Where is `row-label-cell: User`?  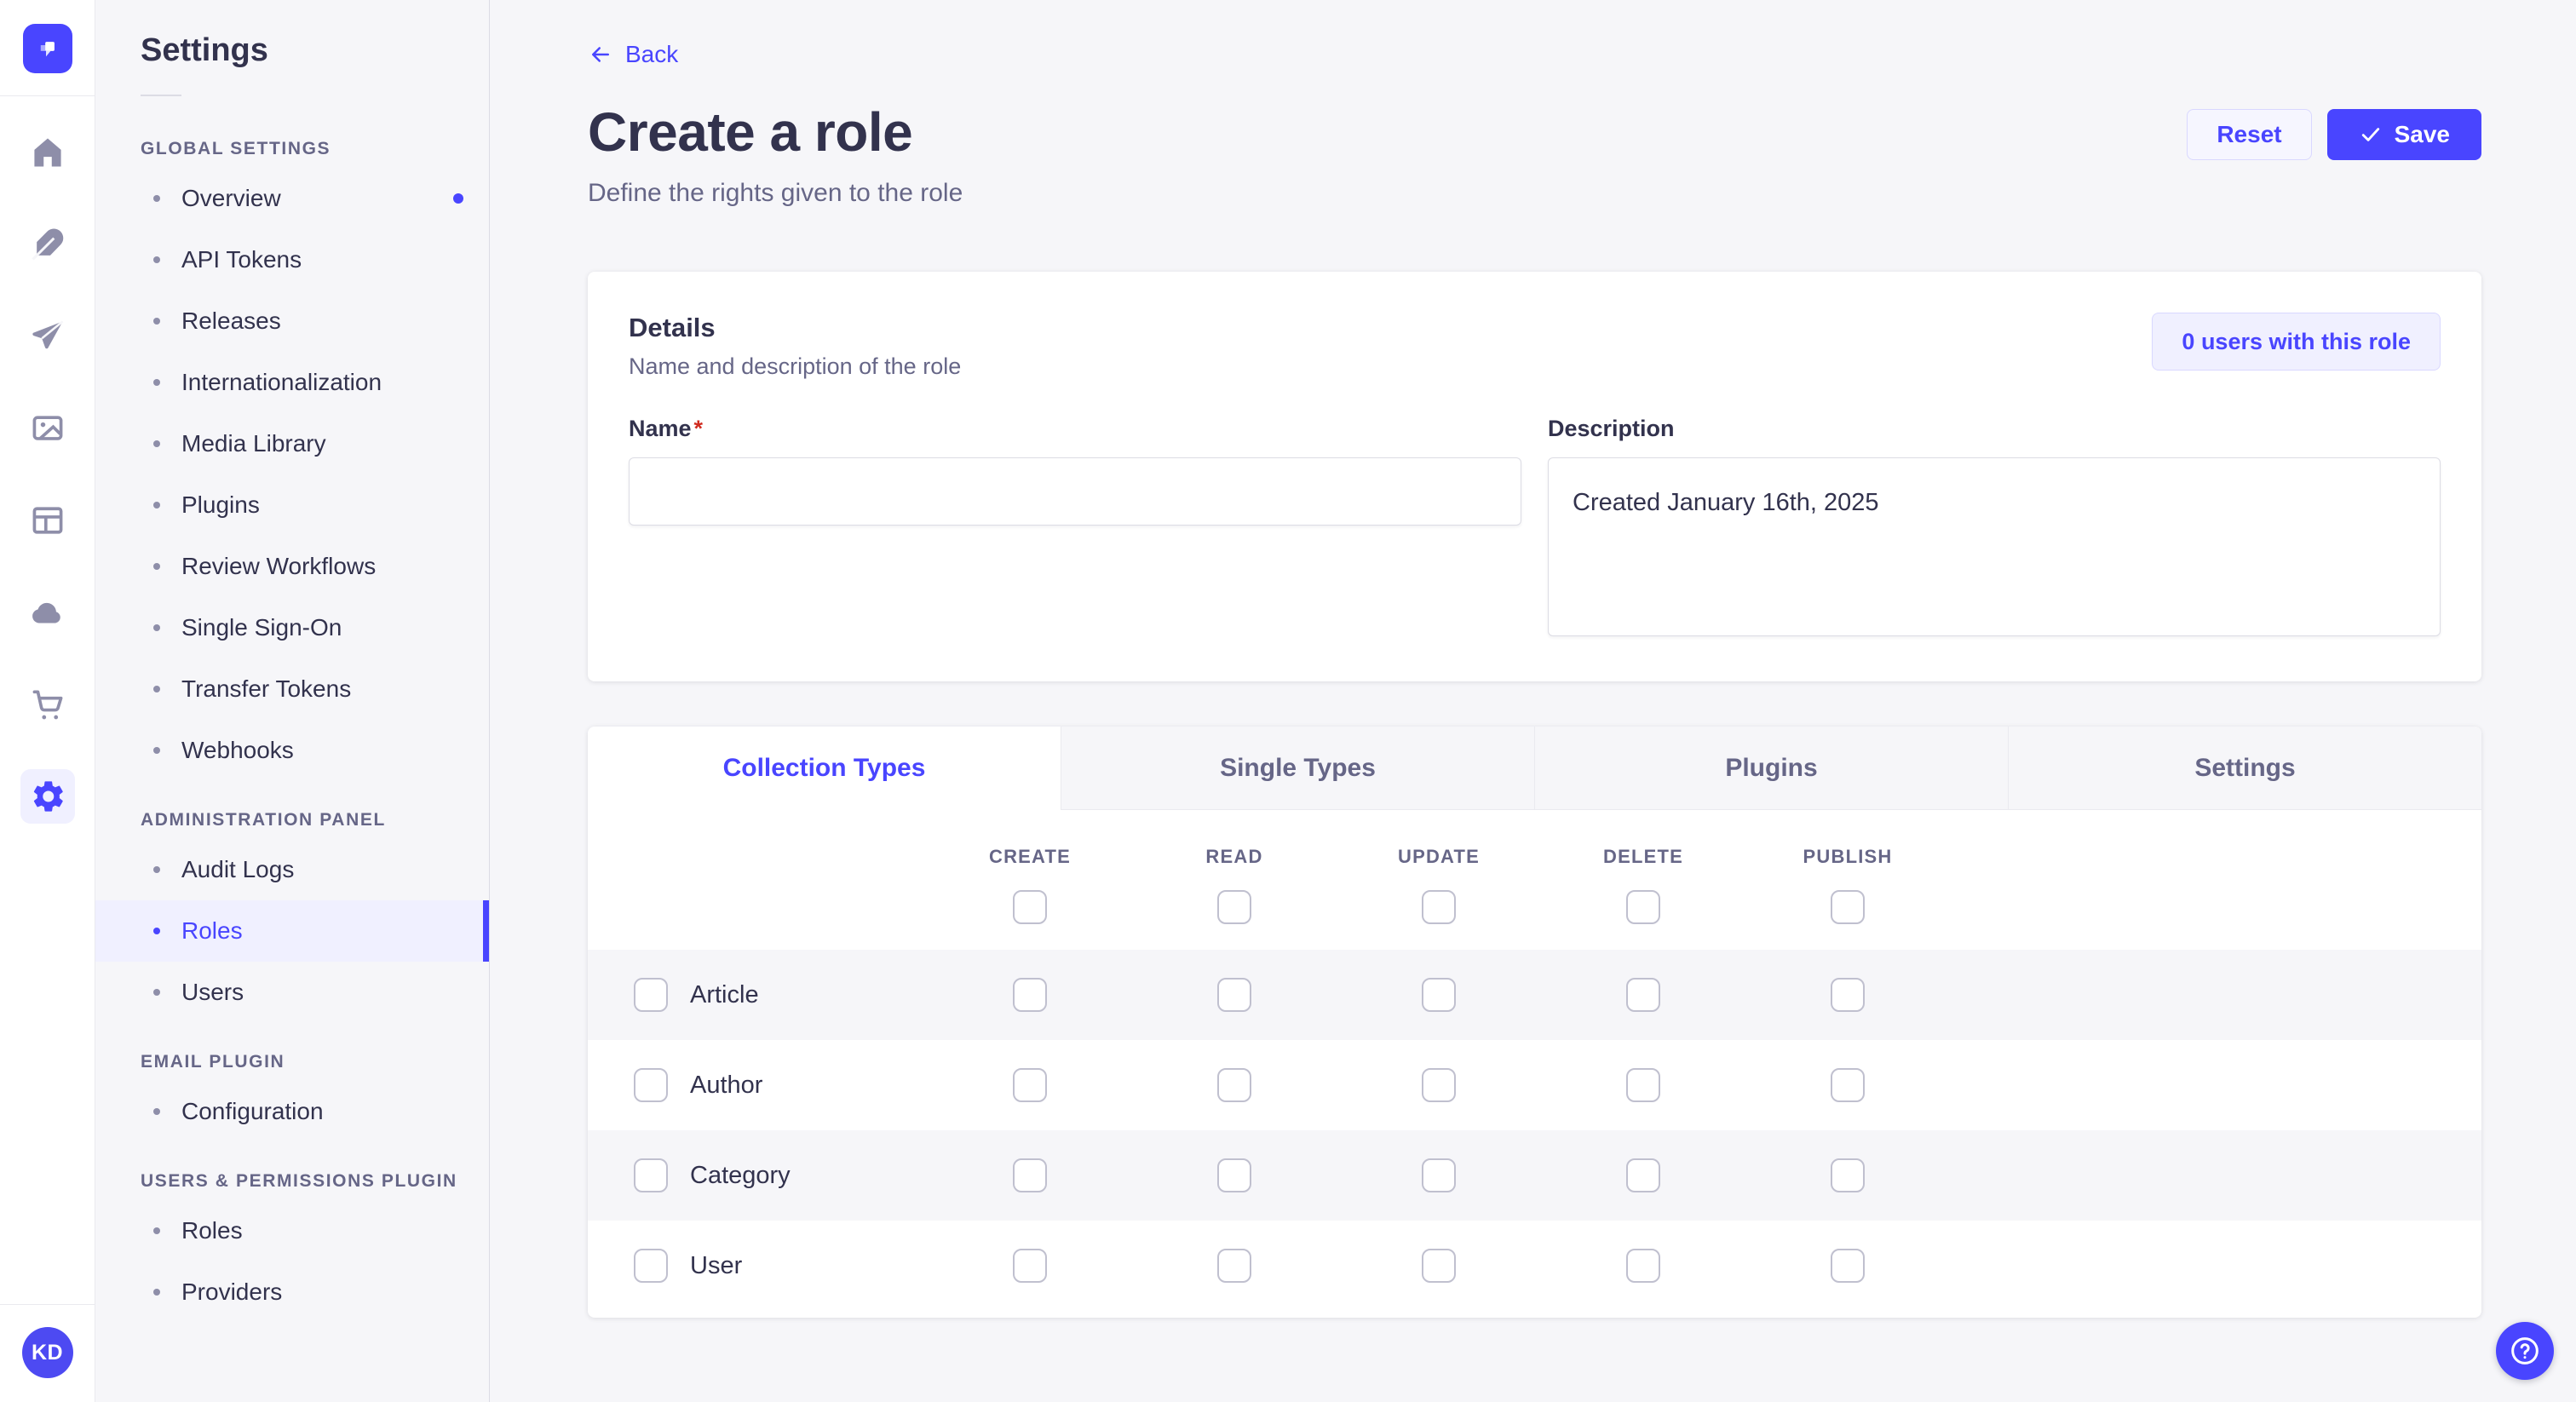
row-label-cell: User is located at coordinates (758, 1266).